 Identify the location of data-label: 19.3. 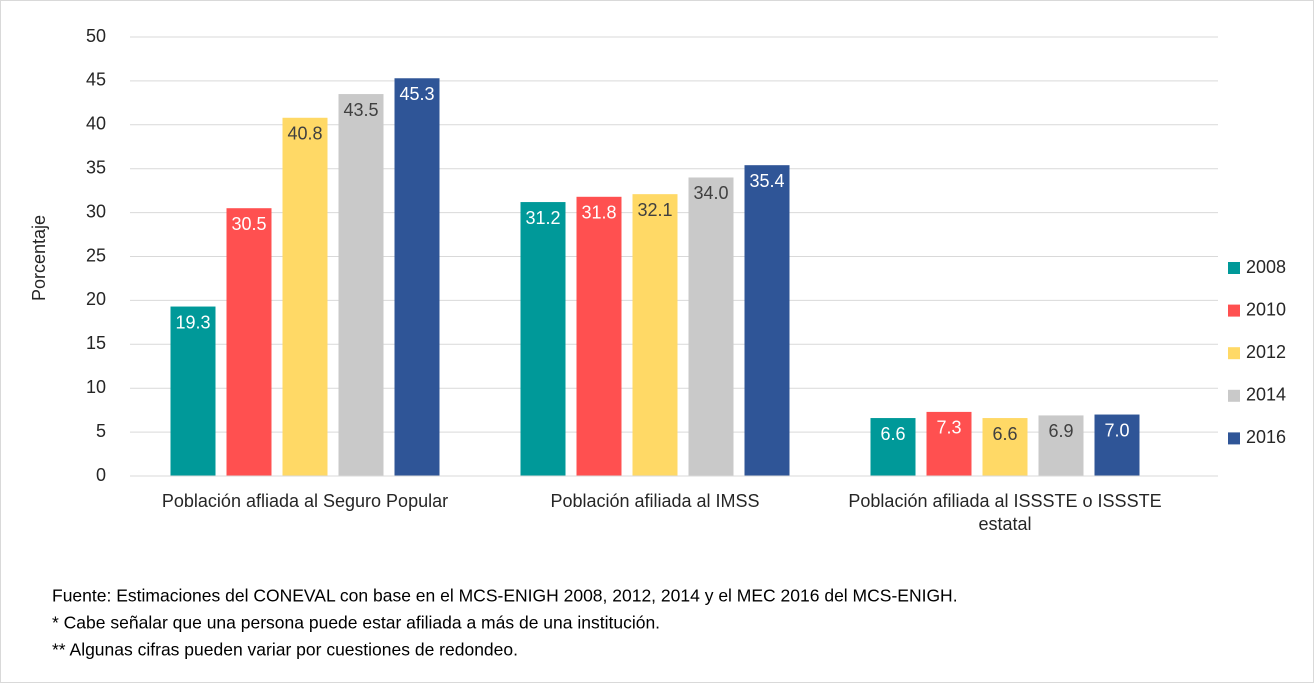
(192, 322).